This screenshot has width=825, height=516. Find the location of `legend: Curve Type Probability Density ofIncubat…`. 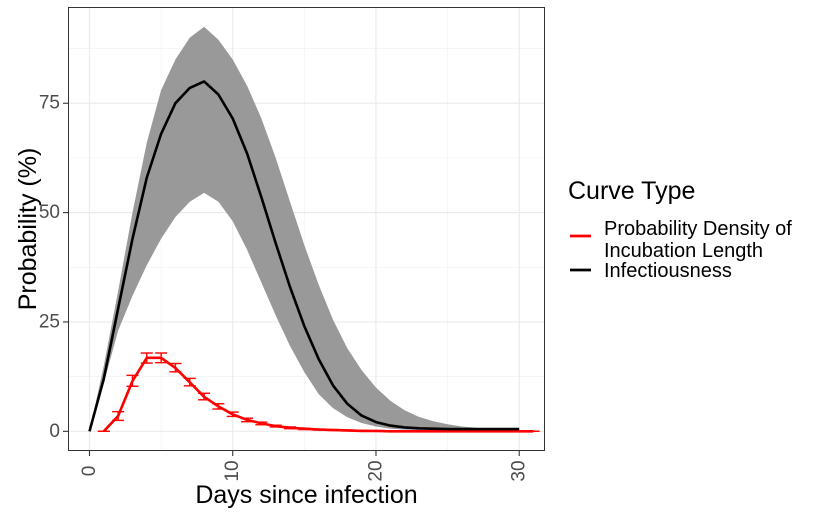

legend: Curve Type Probability Density ofIncubat… is located at coordinates (680, 229).